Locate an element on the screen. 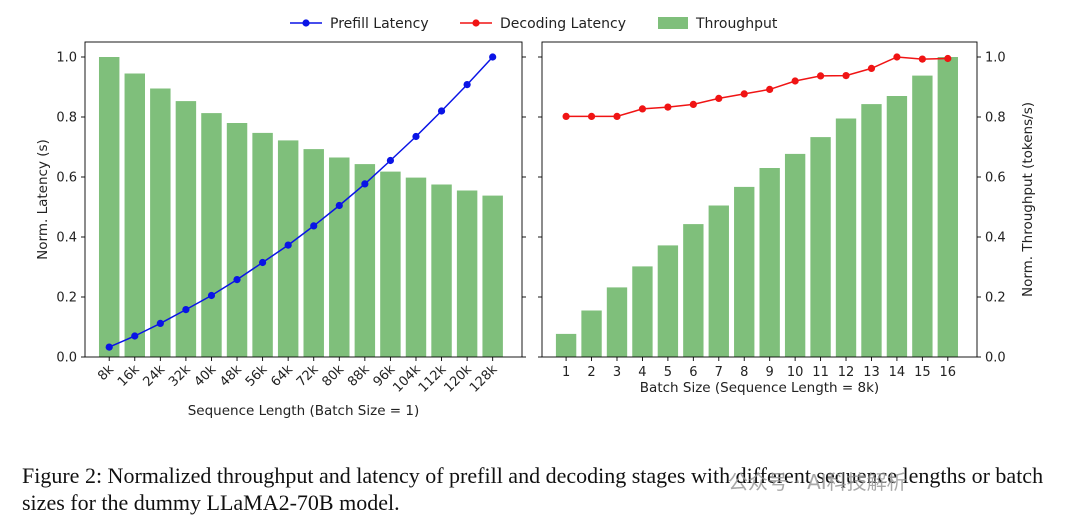  prefill-point-112k is located at coordinates (441, 111).